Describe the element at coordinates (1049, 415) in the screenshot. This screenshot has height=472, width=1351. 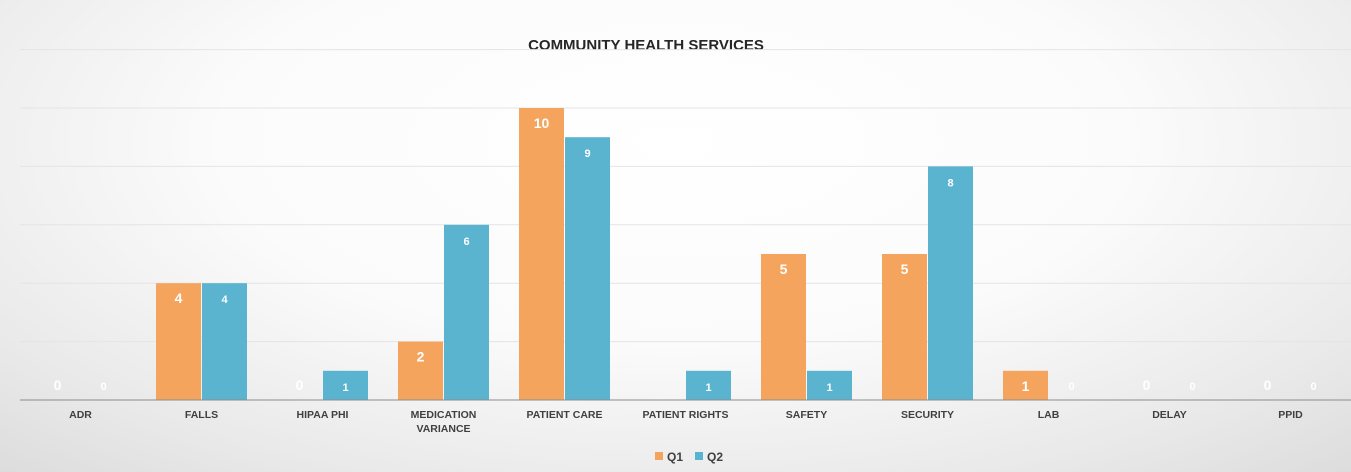
I see `x-tick-label: LAB` at that location.